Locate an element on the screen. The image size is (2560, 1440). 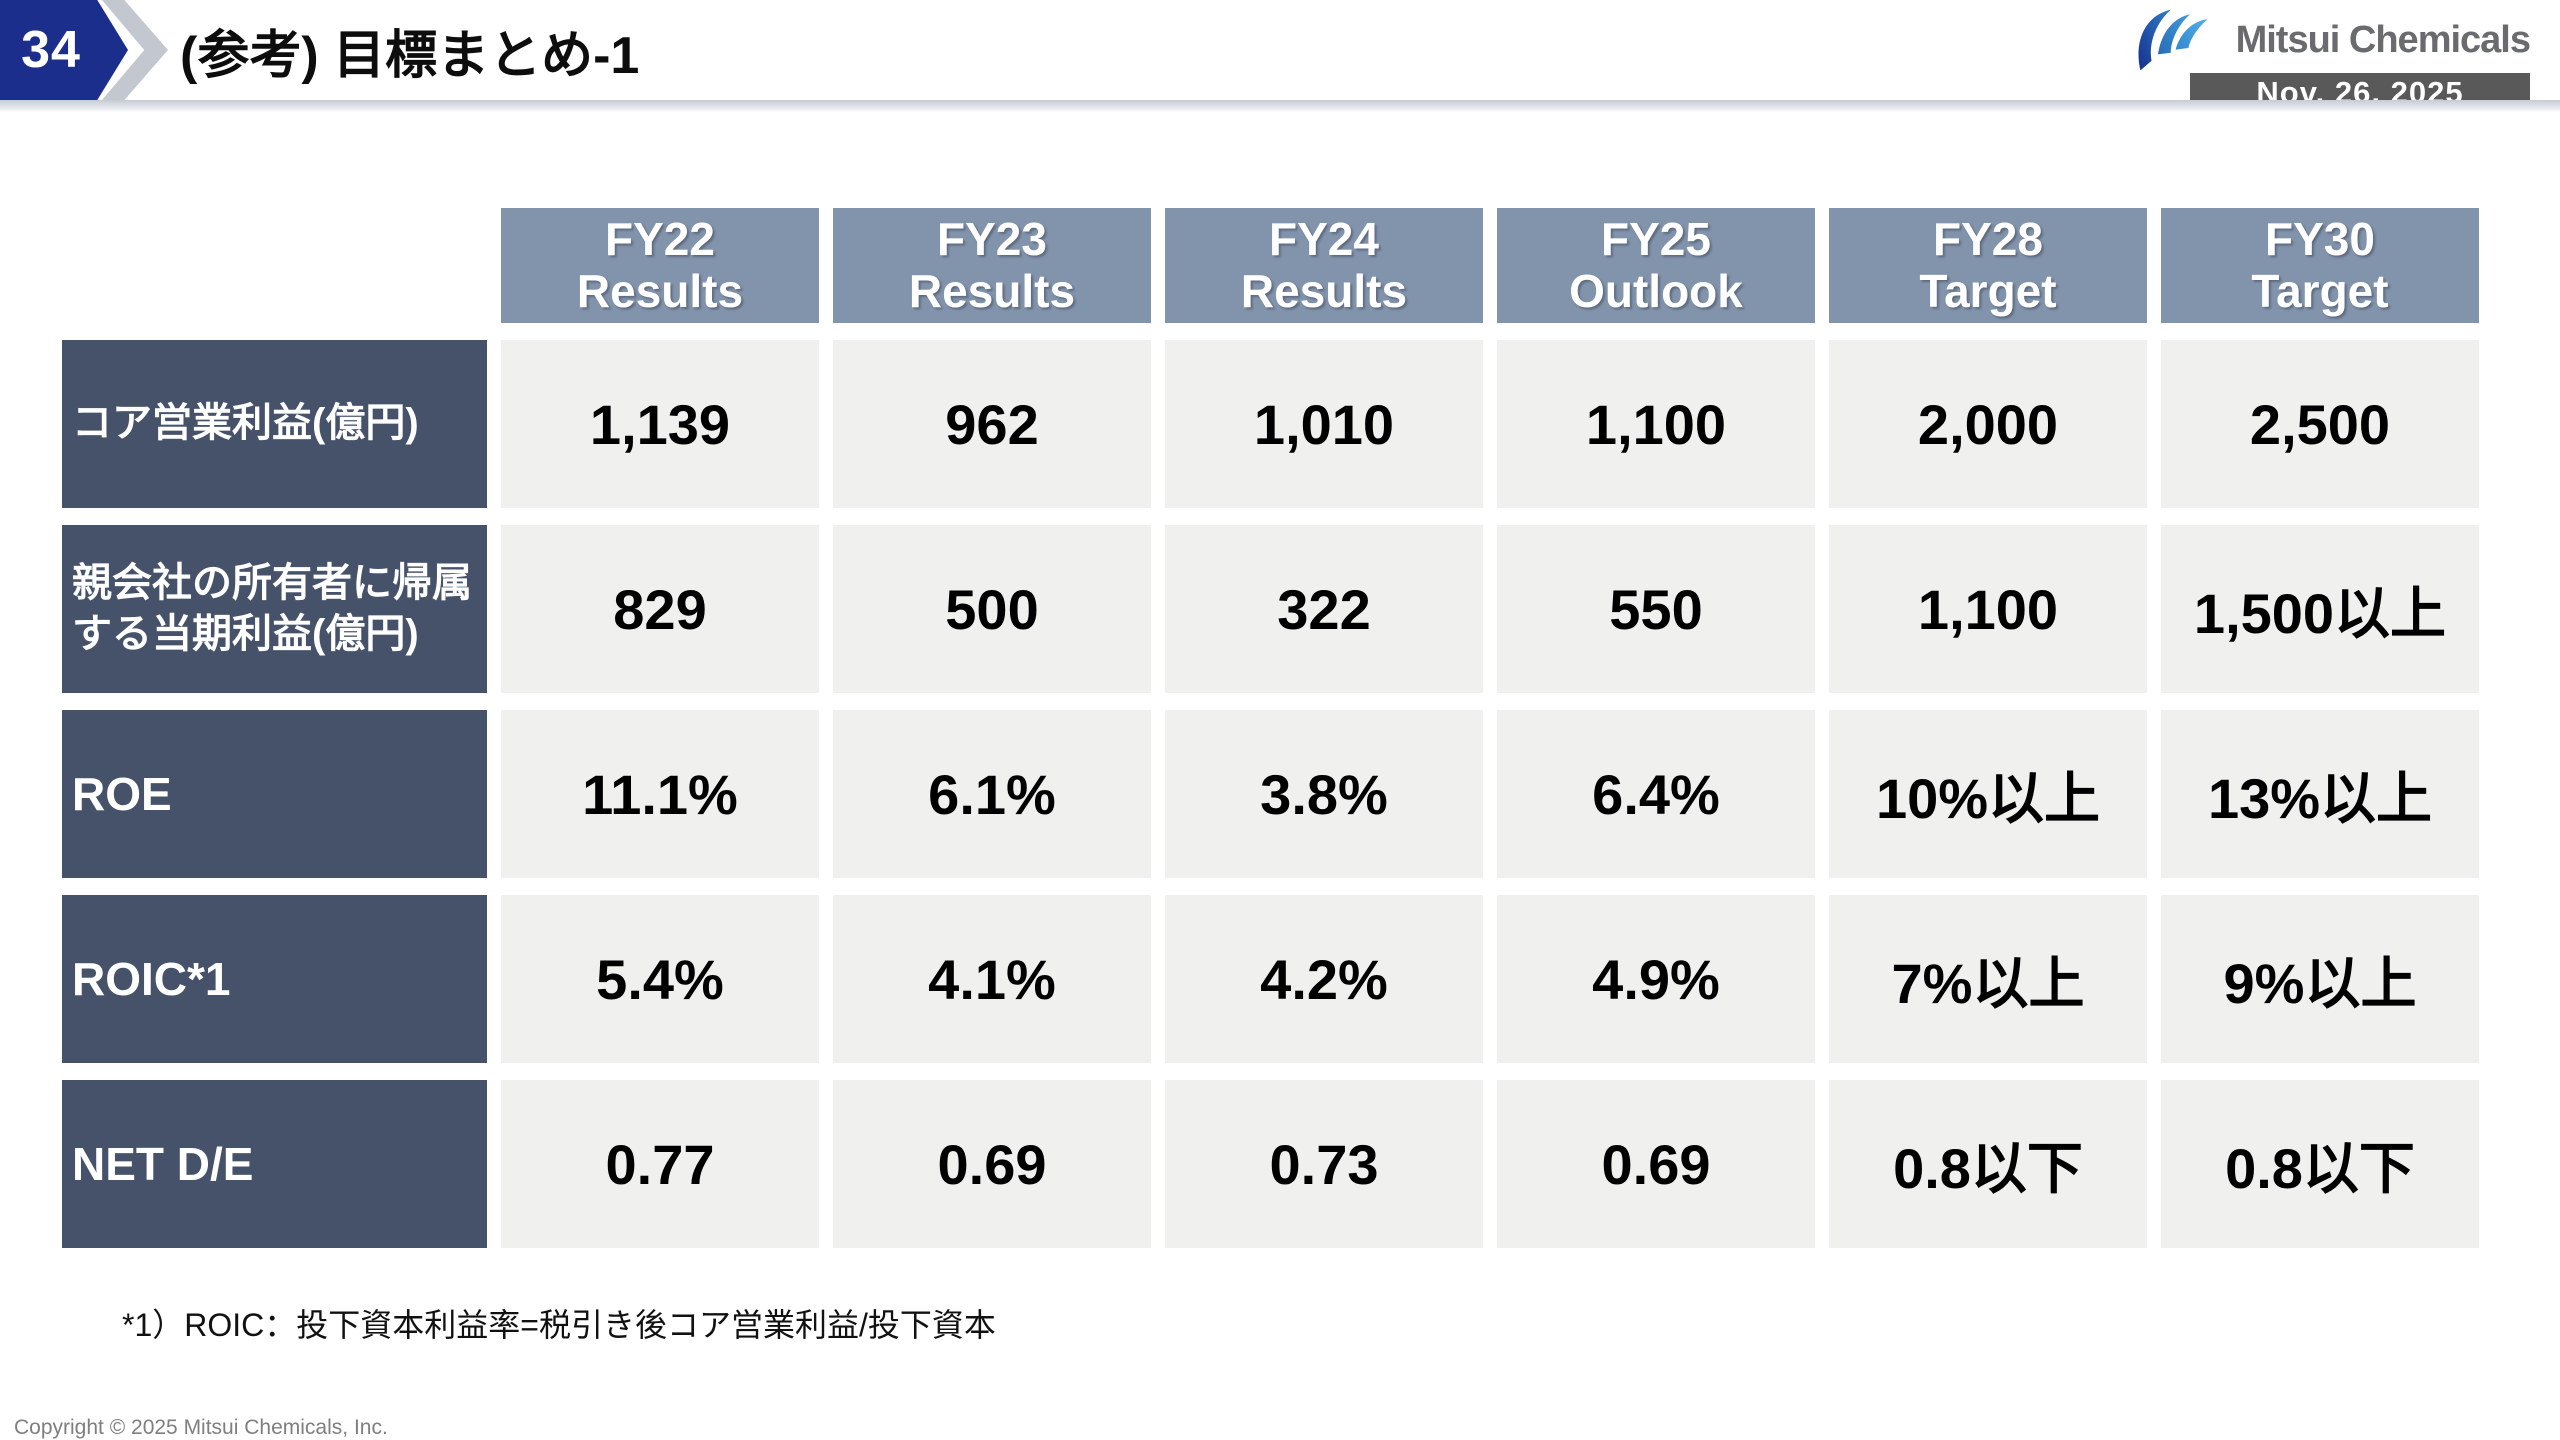
column-header-line: FY24 is located at coordinates (1324, 238).